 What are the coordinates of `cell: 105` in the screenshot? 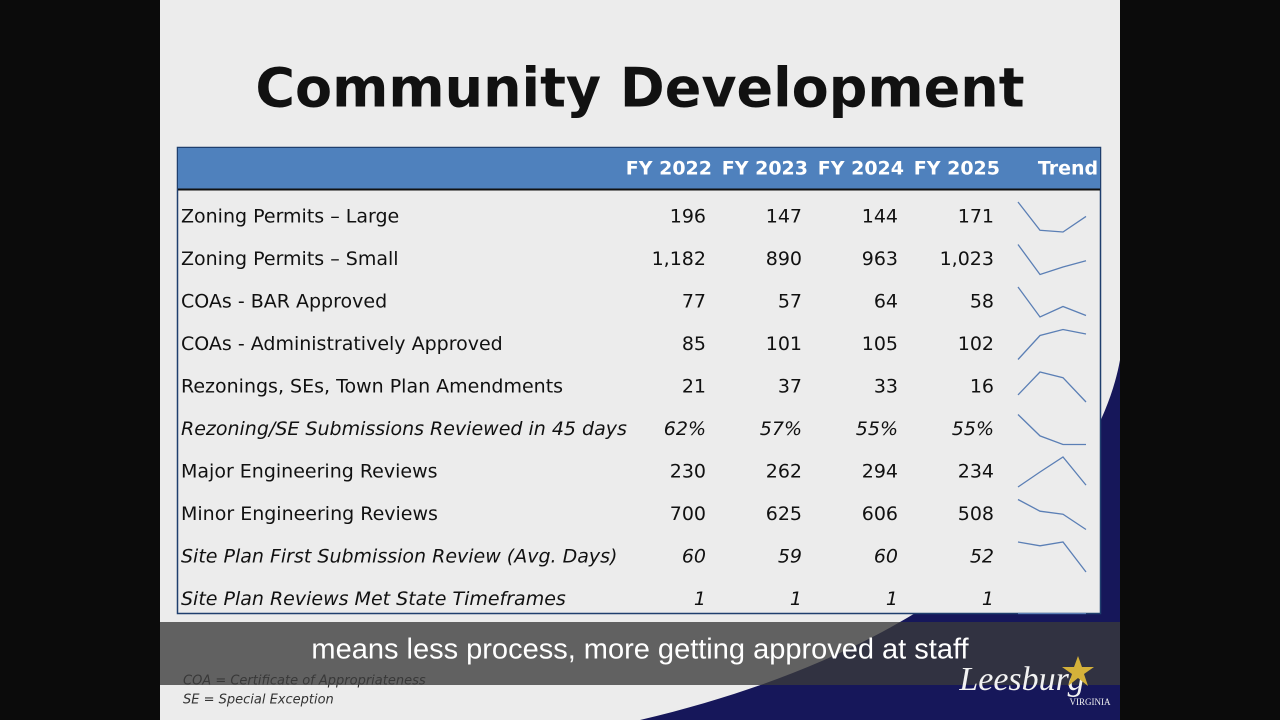 It's located at (880, 344).